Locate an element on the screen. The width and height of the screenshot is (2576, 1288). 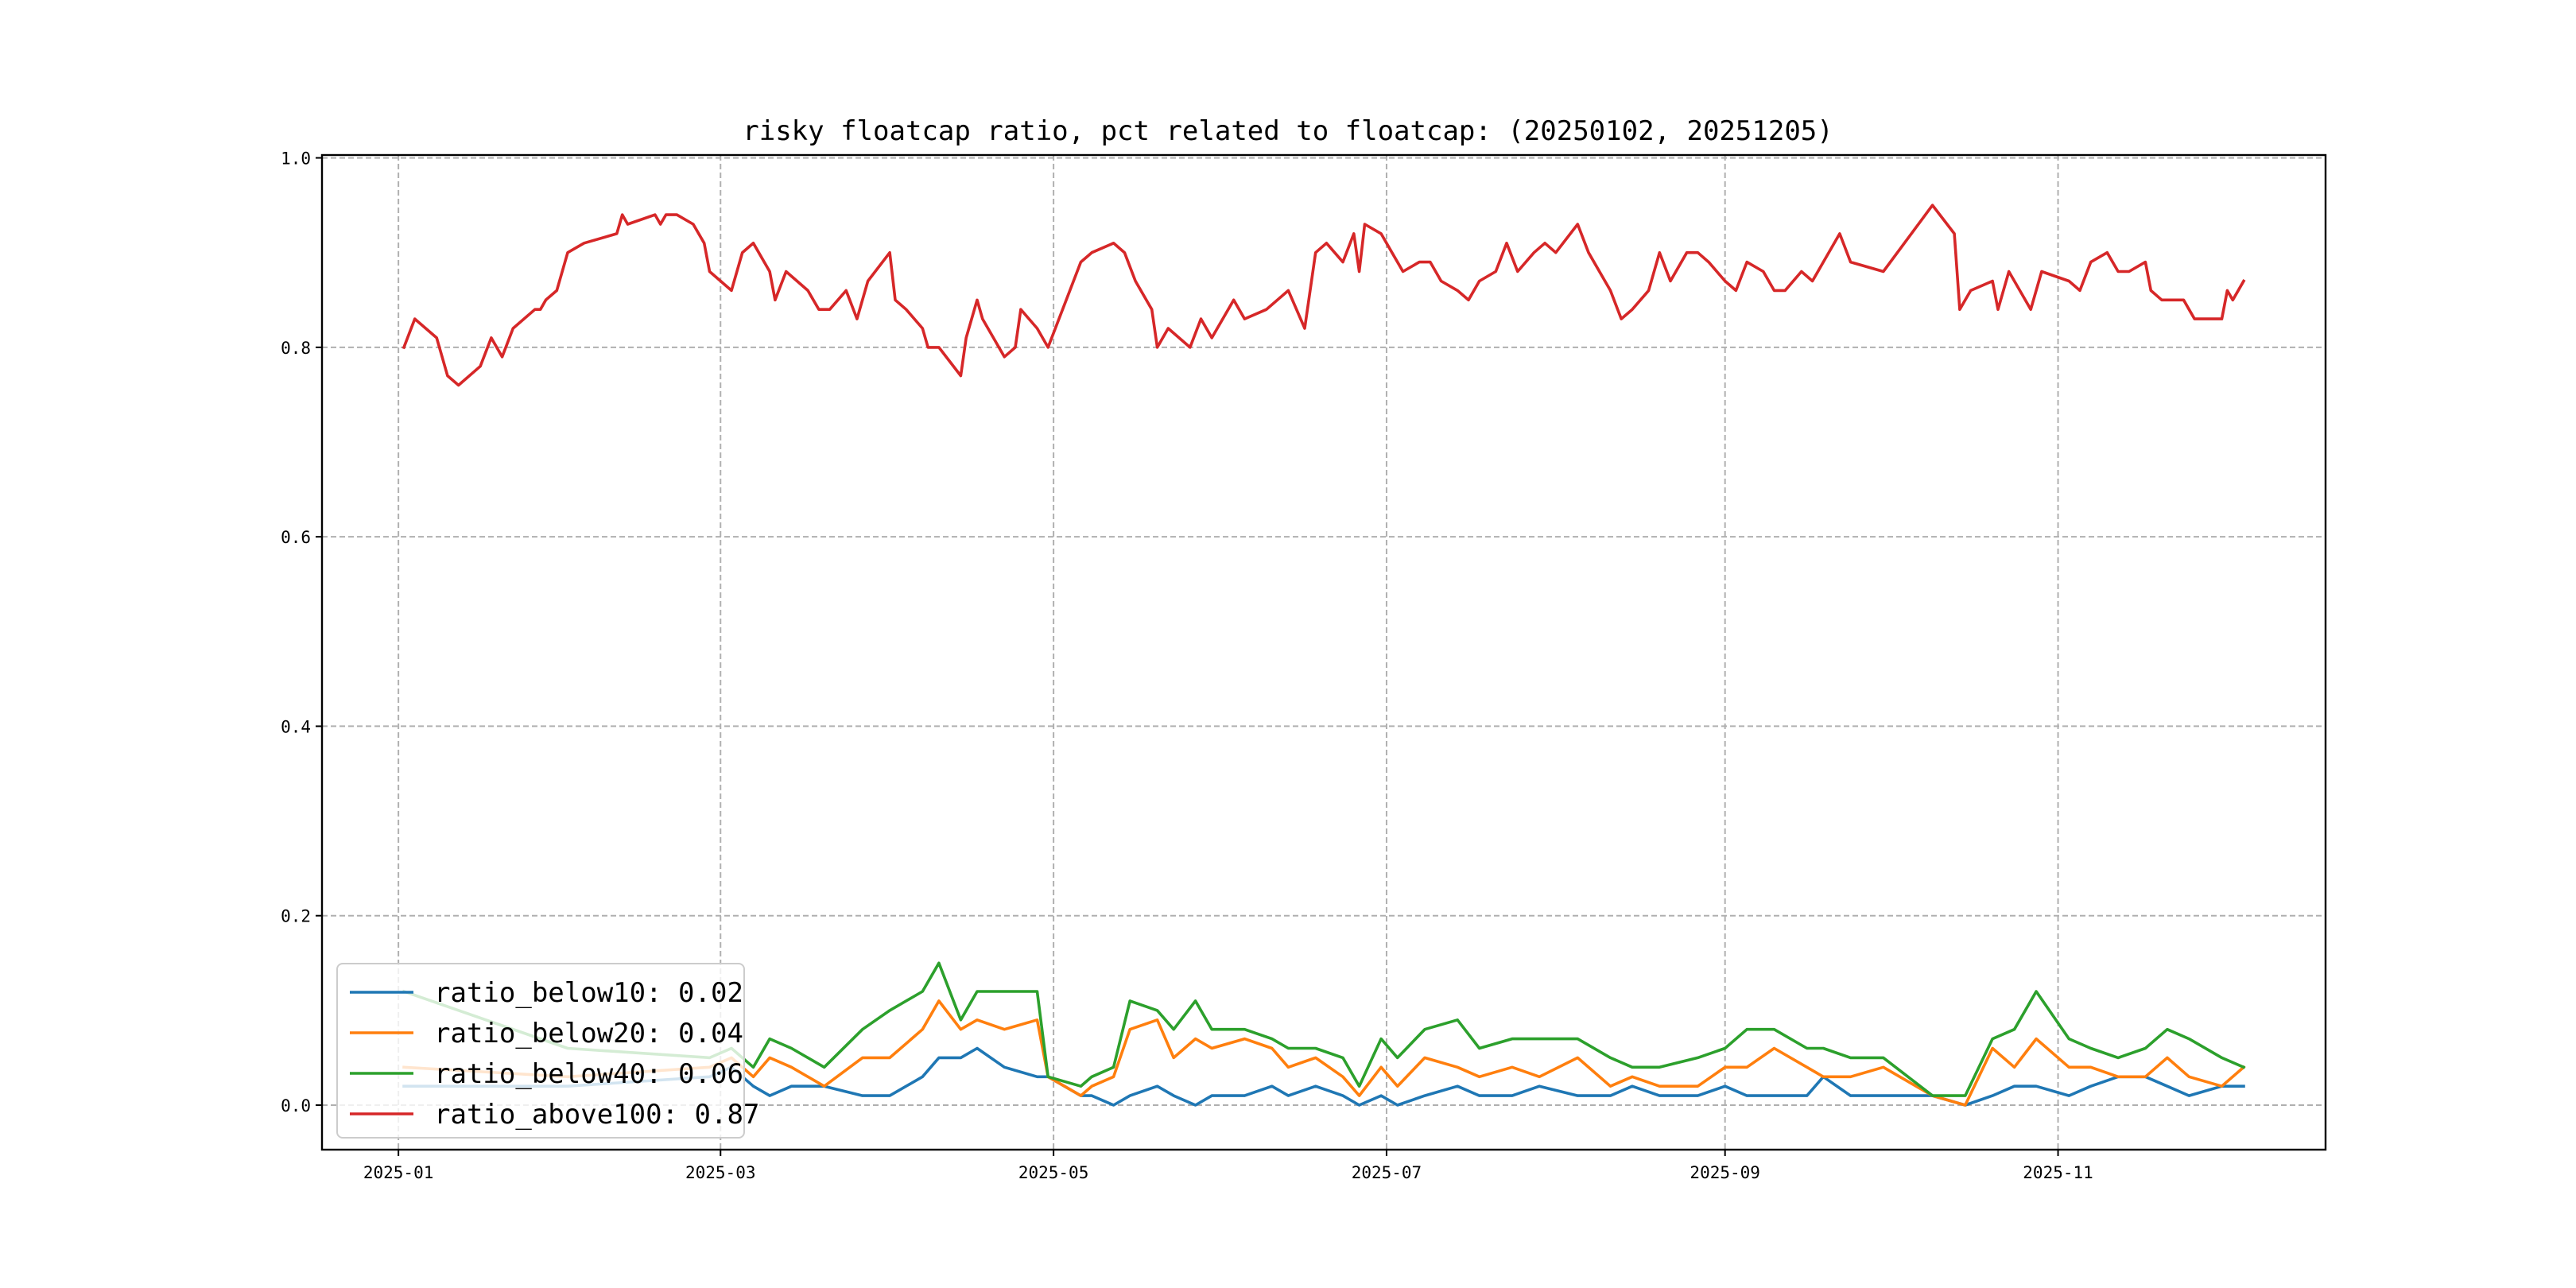
series-line-ratio-below20 is located at coordinates (1324, 1053).